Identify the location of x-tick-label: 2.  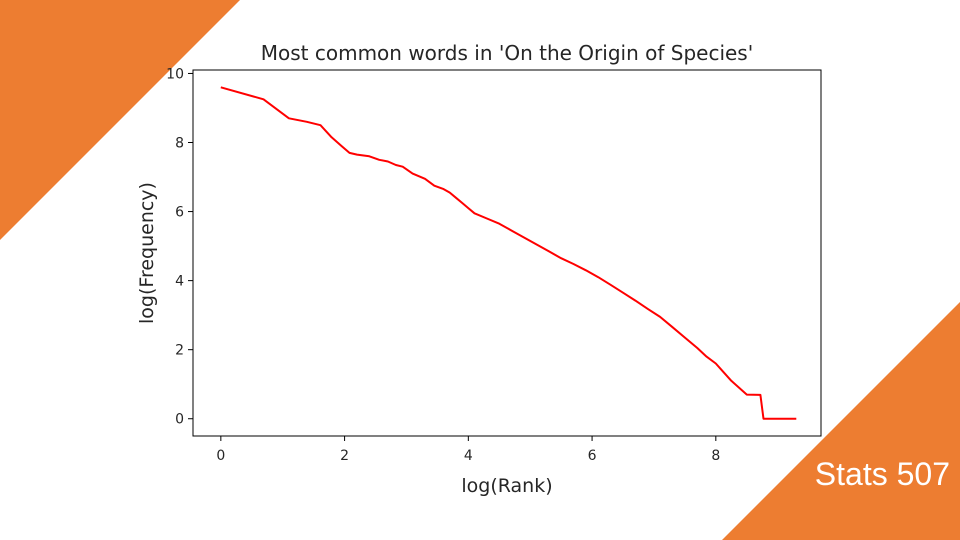
(344, 456).